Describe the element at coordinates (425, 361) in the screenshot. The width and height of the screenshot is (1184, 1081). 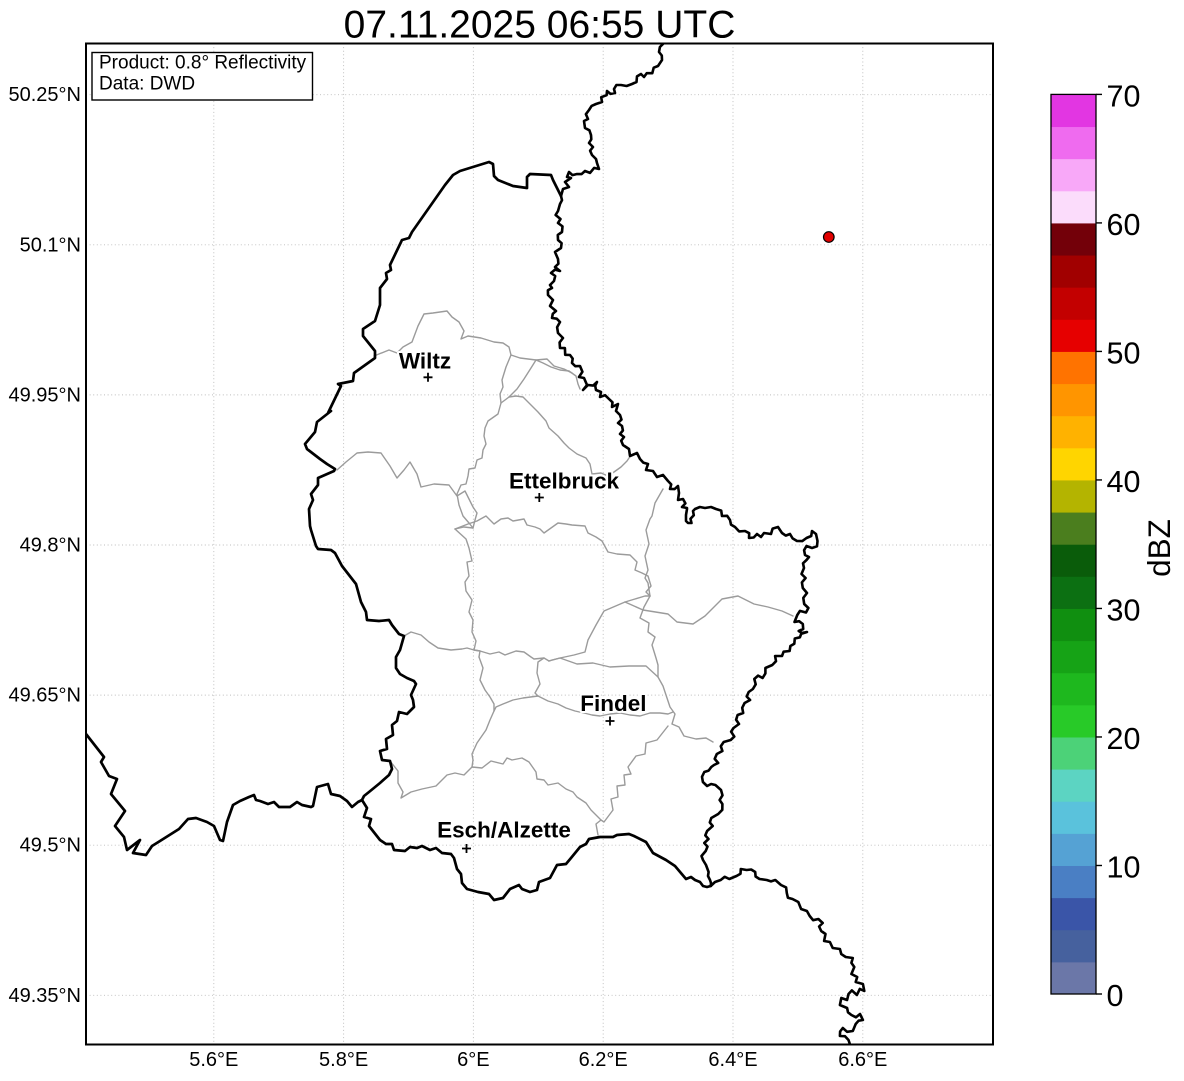
I see `svg-text: Wiltz` at that location.